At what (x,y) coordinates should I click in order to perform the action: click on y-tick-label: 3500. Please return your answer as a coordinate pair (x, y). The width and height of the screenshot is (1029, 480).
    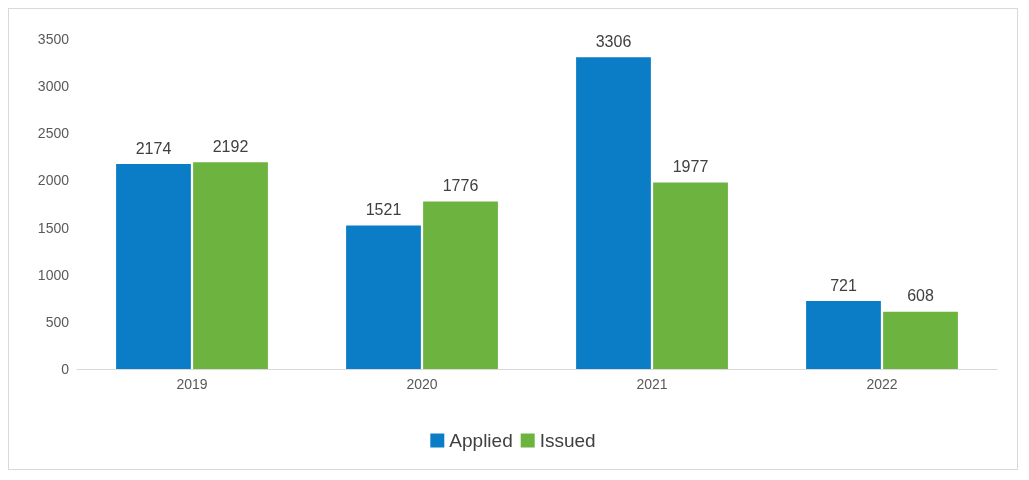
    Looking at the image, I should click on (53, 39).